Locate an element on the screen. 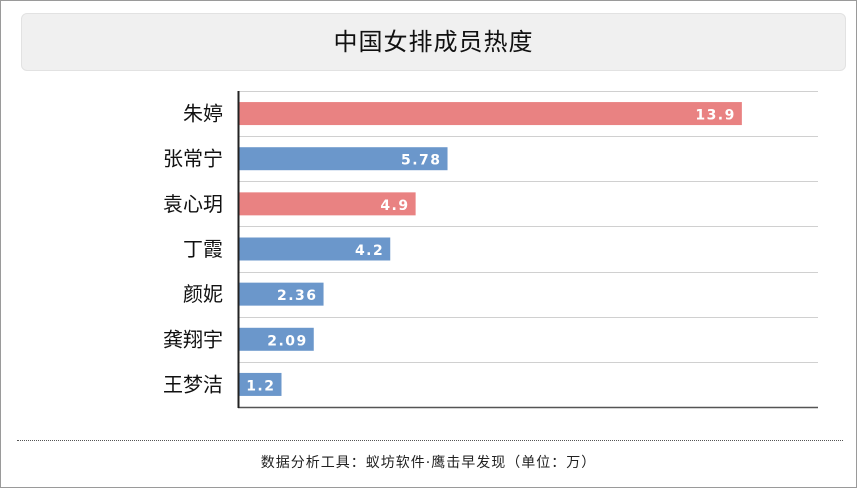 This screenshot has height=489, width=857. category-label: 王梦洁 is located at coordinates (193, 384).